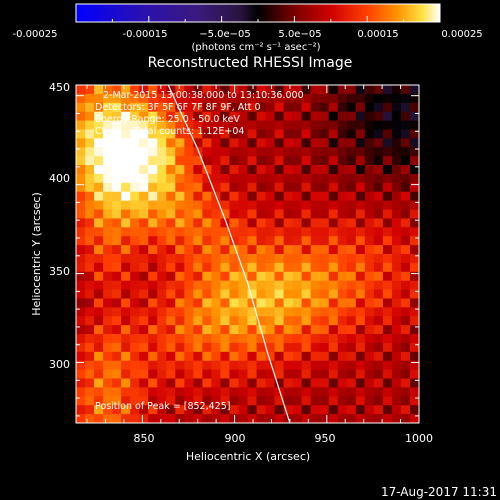 The height and width of the screenshot is (500, 500). I want to click on colorbar-tick-label: -0.00025, so click(35, 34).